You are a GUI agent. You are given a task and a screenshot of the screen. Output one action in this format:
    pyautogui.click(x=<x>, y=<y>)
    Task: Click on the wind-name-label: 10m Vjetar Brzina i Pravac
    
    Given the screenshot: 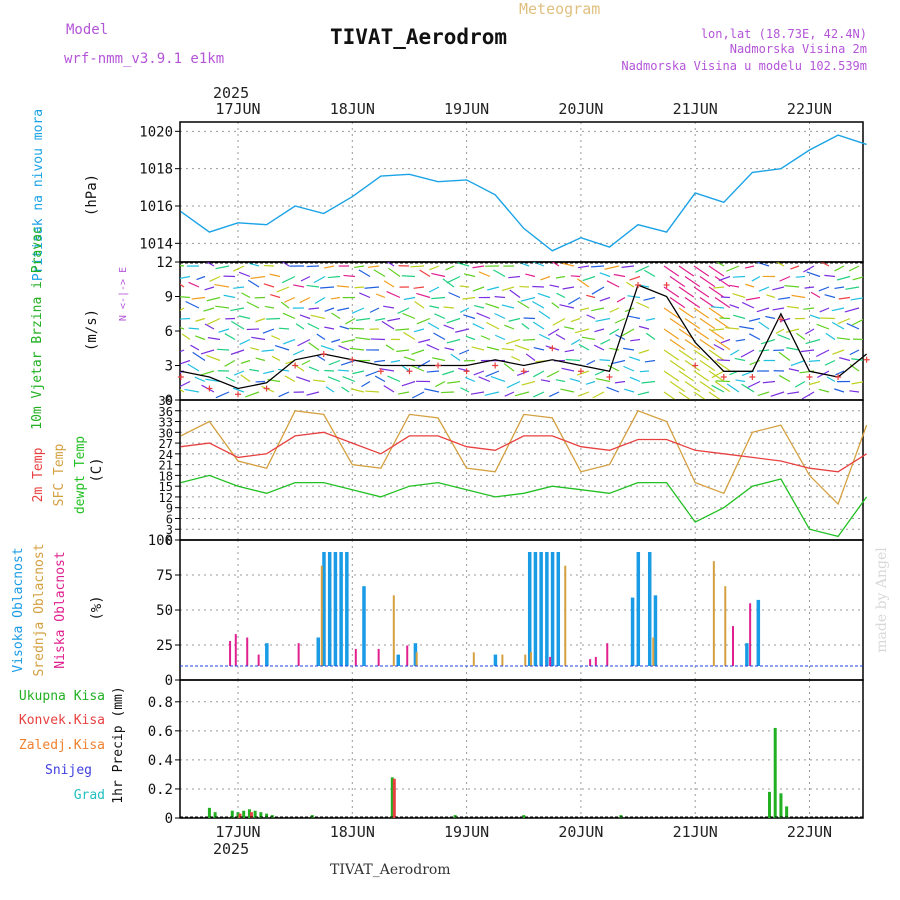 What is the action you would take?
    pyautogui.click(x=37, y=328)
    